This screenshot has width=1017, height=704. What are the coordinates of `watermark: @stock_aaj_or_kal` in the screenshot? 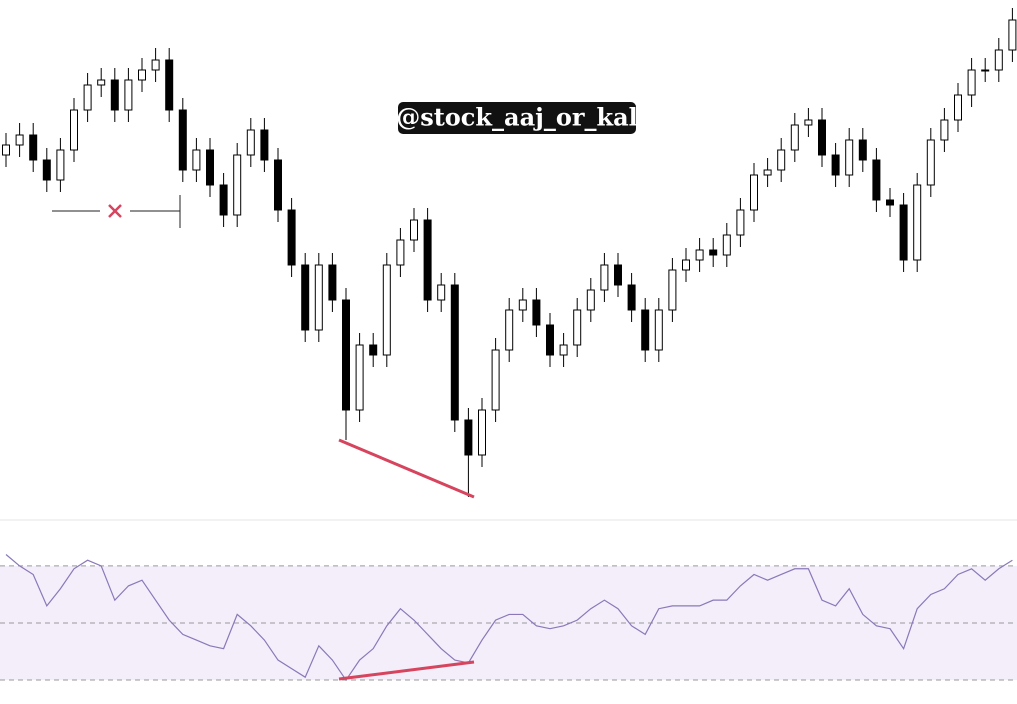 It's located at (517, 117).